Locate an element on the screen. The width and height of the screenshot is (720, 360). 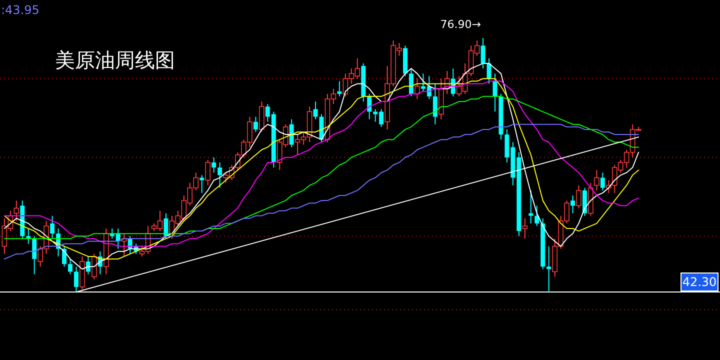
text: 42.30 is located at coordinates (699, 282).